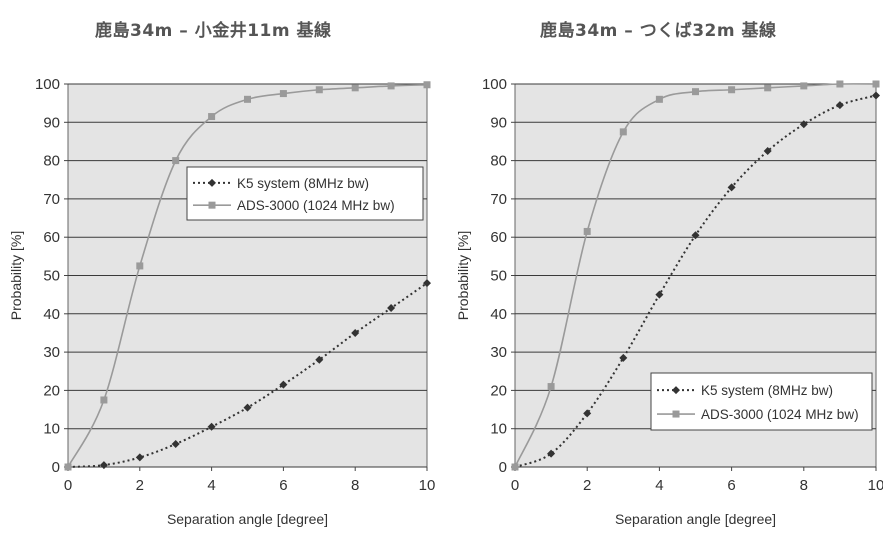 This screenshot has width=883, height=533. What do you see at coordinates (498, 352) in the screenshot?
I see `y-tick-label: 30` at bounding box center [498, 352].